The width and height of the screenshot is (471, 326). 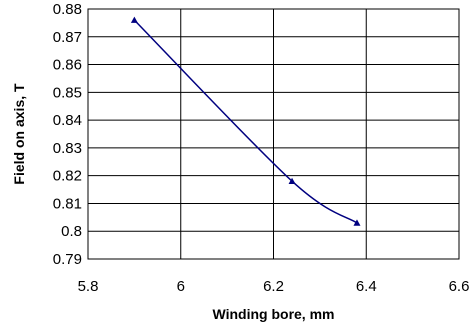 I want to click on y-axis-title: Field on axis, T, so click(x=19, y=134).